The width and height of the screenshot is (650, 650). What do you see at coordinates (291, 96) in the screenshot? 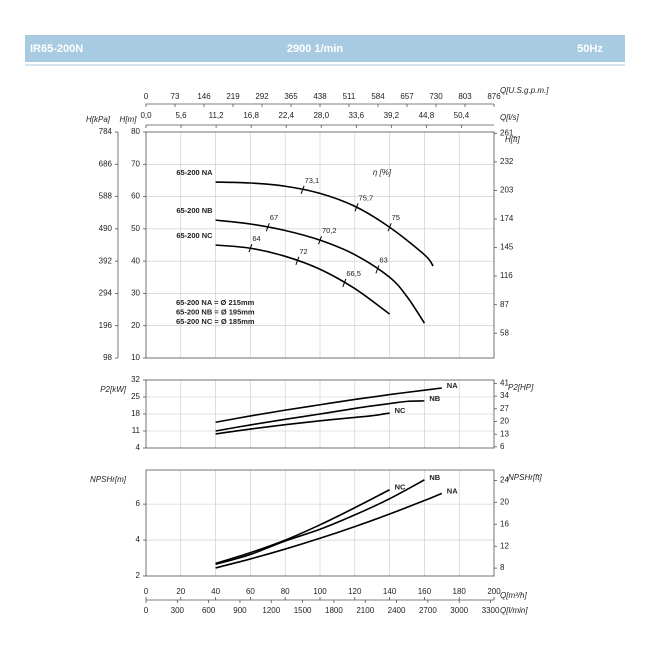
I see `top-tick-label: 365` at bounding box center [291, 96].